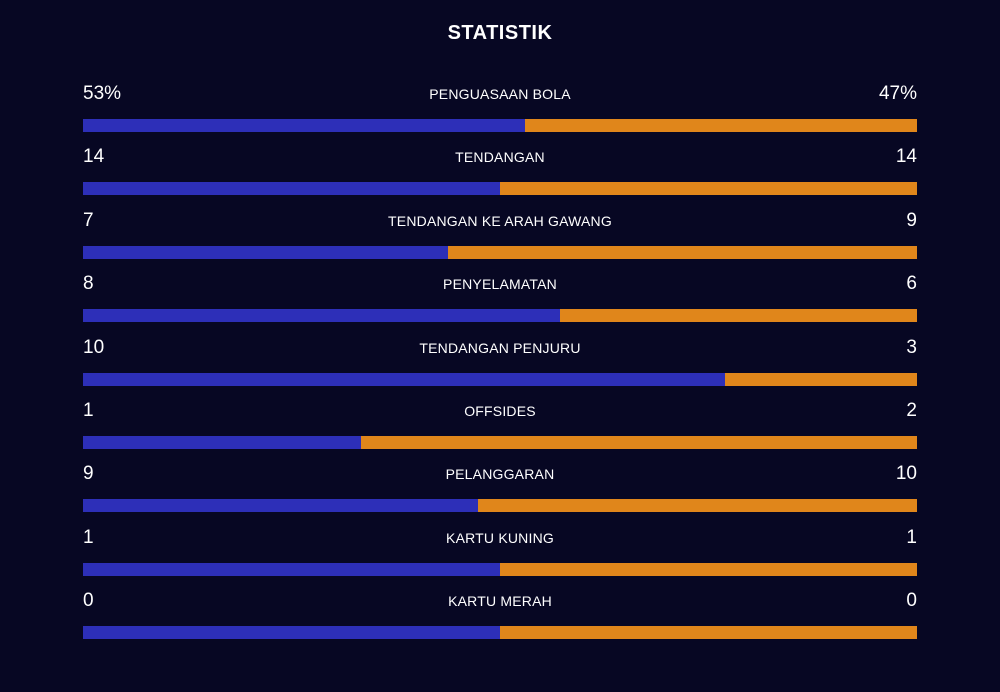 The image size is (1000, 692). Describe the element at coordinates (500, 474) in the screenshot. I see `stat-label: PELANGGARAN` at that location.